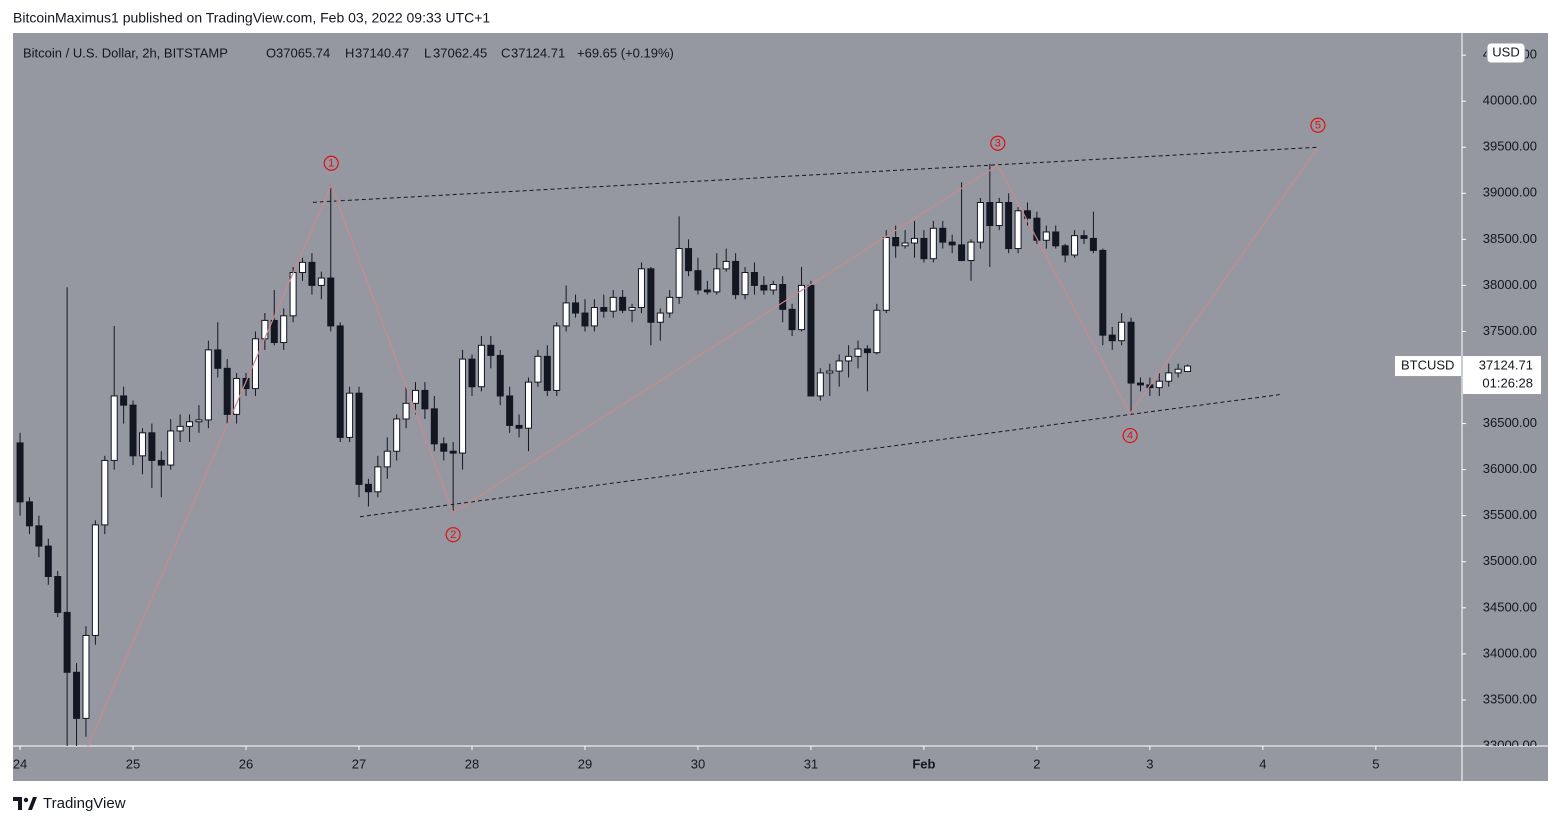  Describe the element at coordinates (811, 763) in the screenshot. I see `x-tick-label: 31` at that location.